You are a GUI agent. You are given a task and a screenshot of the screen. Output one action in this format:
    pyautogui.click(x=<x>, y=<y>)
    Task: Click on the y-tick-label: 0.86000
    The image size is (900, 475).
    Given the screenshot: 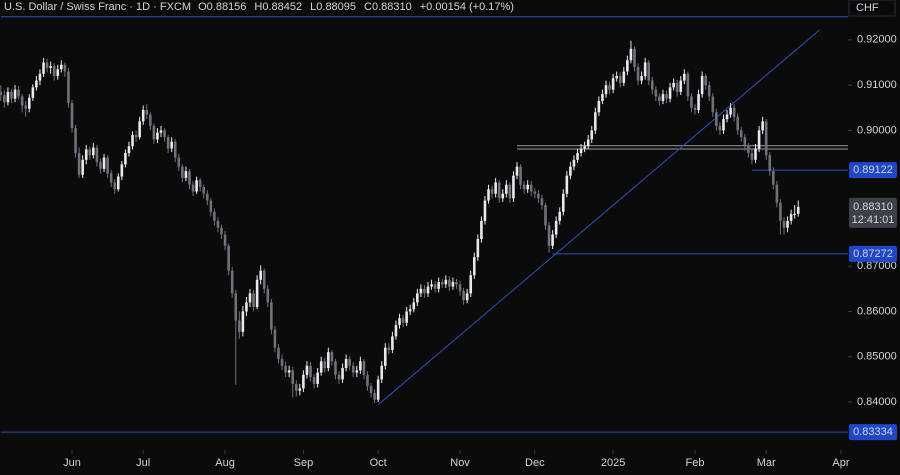 What is the action you would take?
    pyautogui.click(x=877, y=311)
    